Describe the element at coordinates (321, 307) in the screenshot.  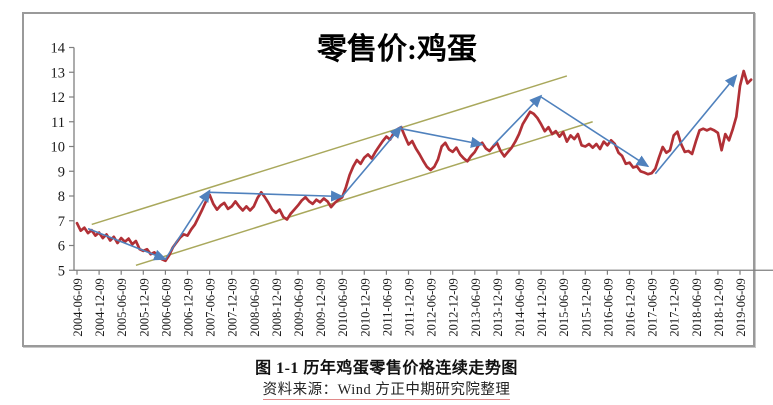
I see `x-tick-label: 2009-12-09` at that location.